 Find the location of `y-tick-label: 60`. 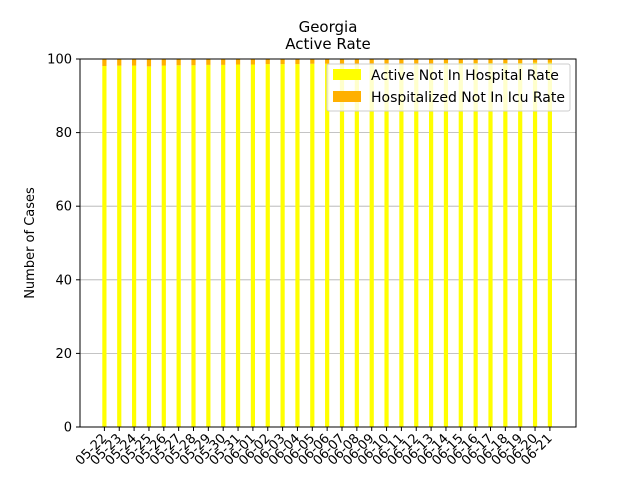

y-tick-label: 60 is located at coordinates (63, 207).